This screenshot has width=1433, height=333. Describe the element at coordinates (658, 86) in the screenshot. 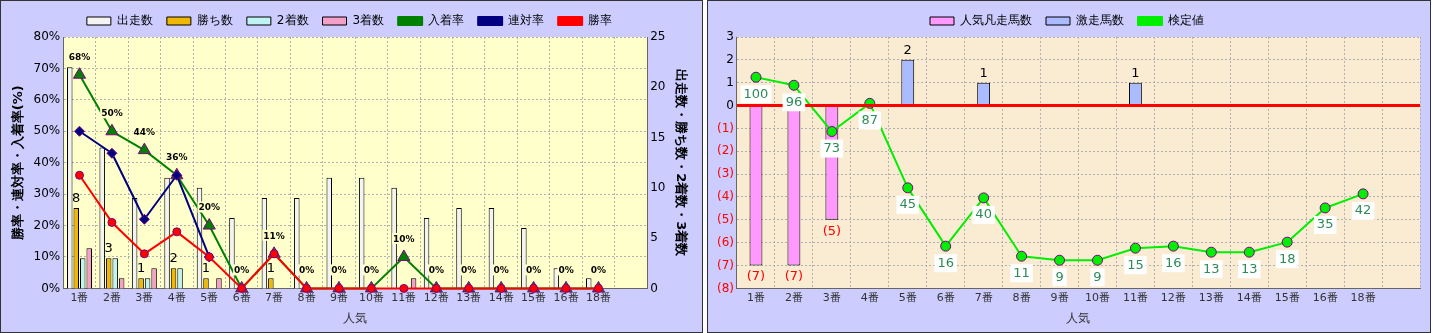

I see `y2-tick-label: 20` at that location.